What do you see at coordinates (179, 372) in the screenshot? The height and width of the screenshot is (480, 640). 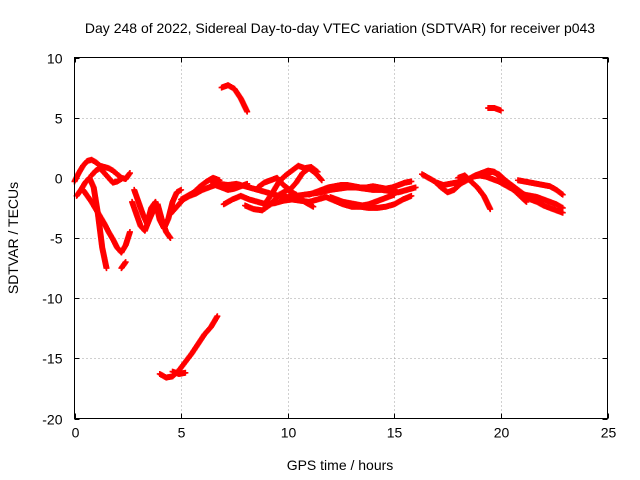 I see `series-arc-w` at bounding box center [179, 372].